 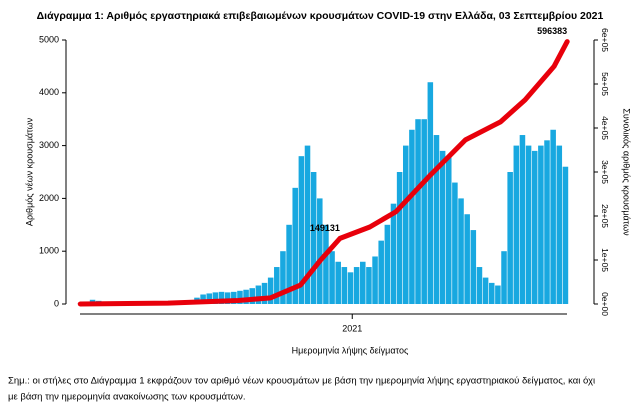 What do you see at coordinates (49, 92) in the screenshot?
I see `y-tick-label: 4000` at bounding box center [49, 92].